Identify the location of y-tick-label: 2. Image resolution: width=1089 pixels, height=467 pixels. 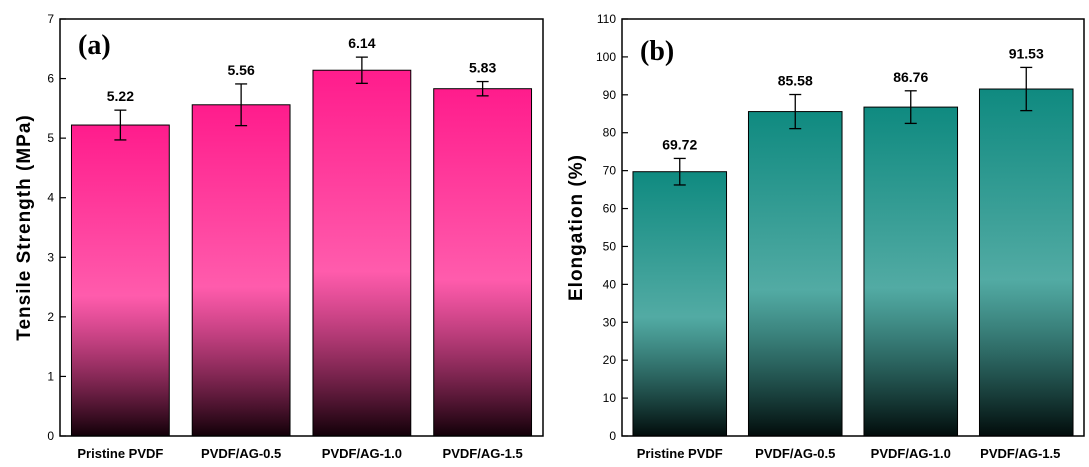
(50, 317).